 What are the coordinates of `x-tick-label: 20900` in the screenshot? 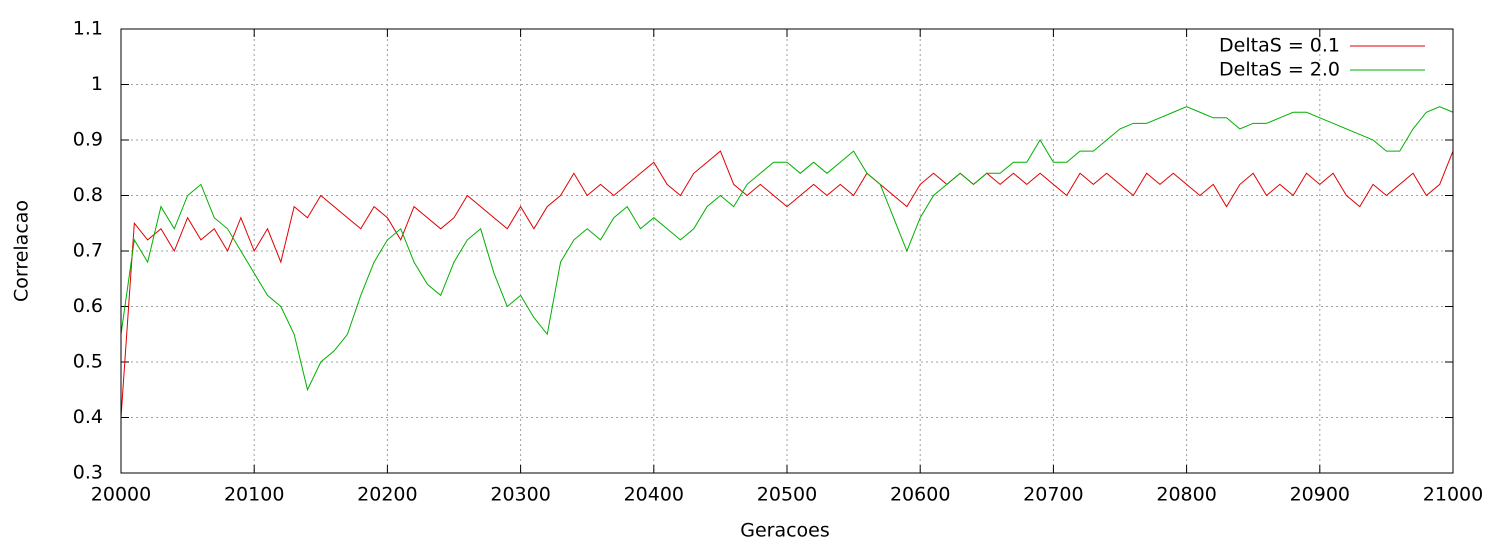 It's located at (1320, 495).